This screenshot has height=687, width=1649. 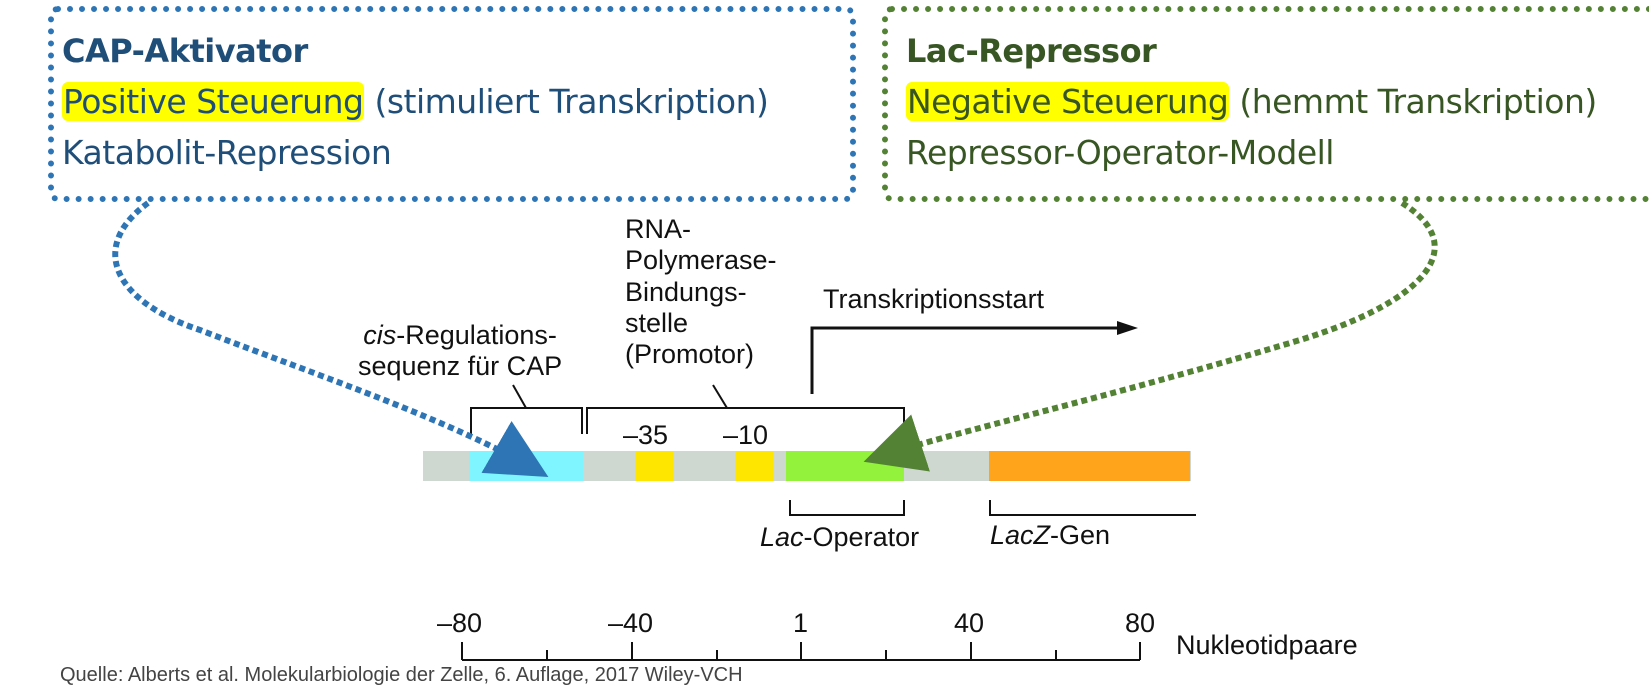 What do you see at coordinates (1092, 508) in the screenshot?
I see `lacz-bracket` at bounding box center [1092, 508].